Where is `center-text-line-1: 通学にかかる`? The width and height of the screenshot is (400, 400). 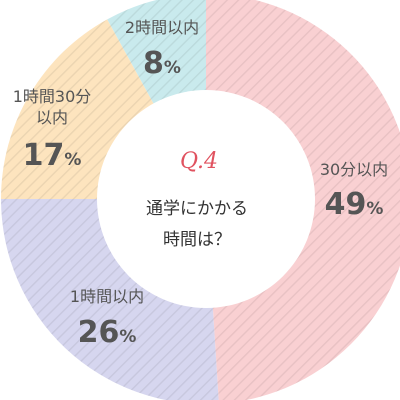
center-text-line-1: 通学にかかる is located at coordinates (197, 209).